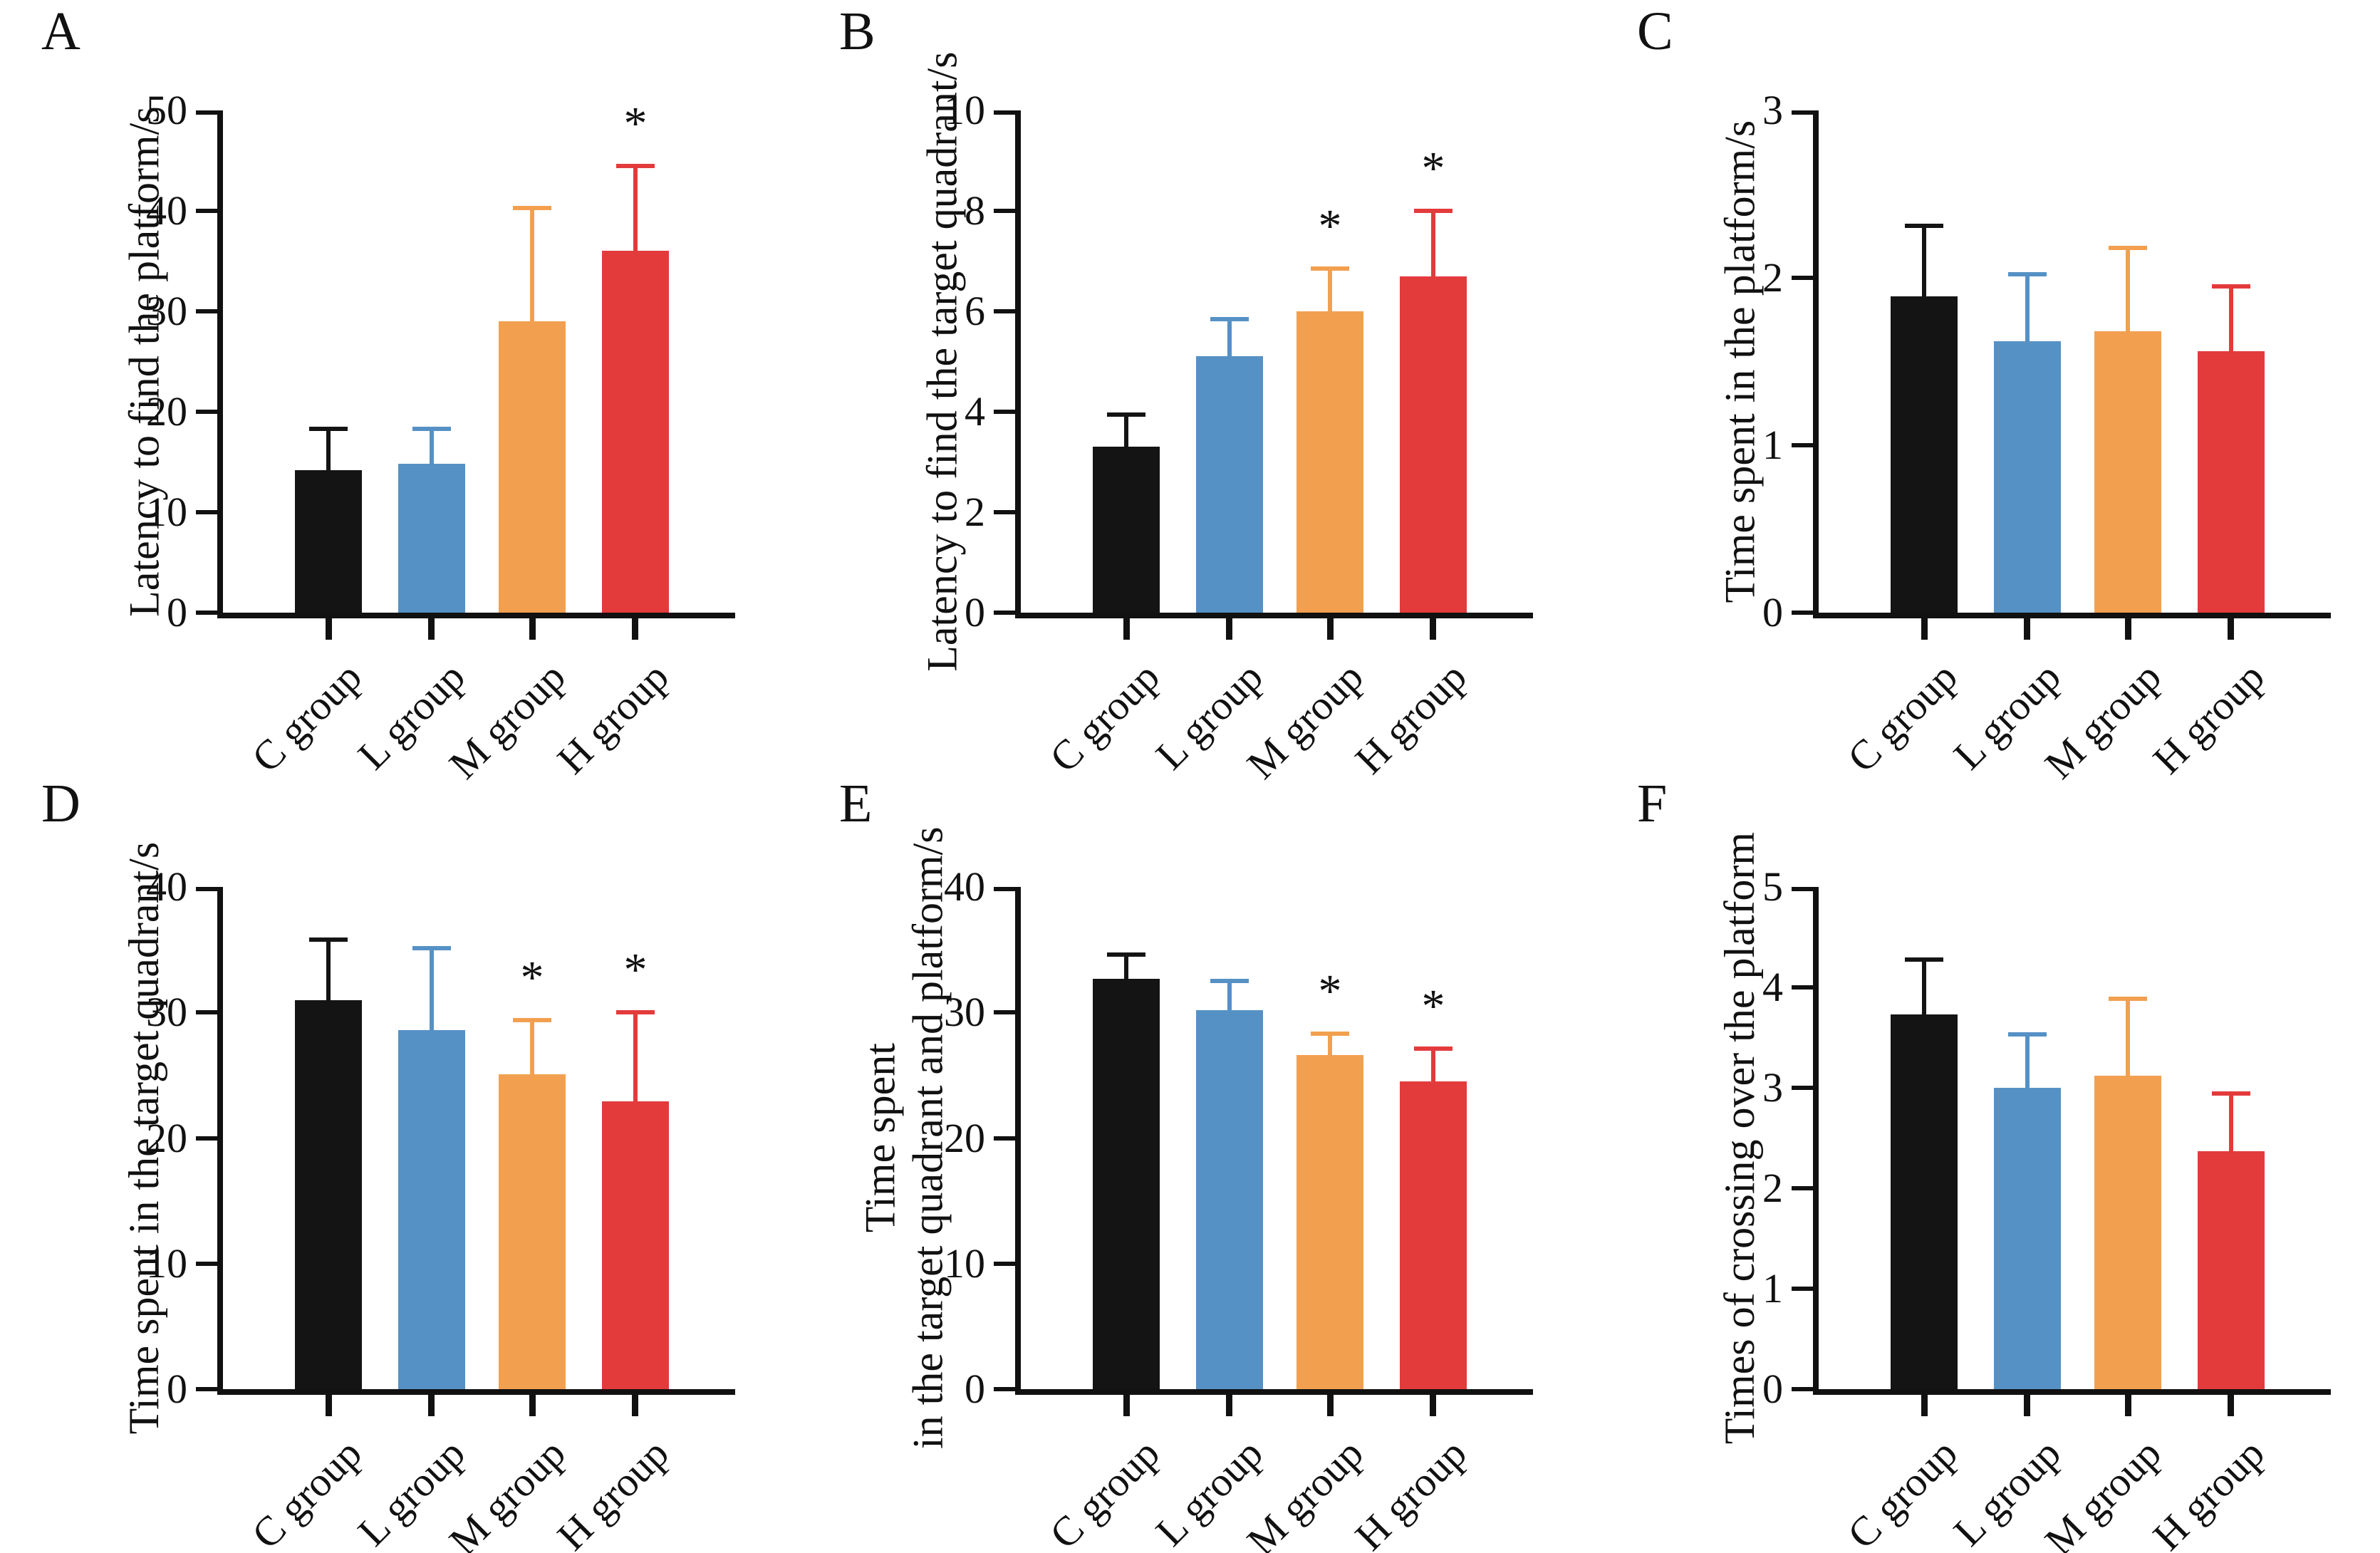  What do you see at coordinates (144, 362) in the screenshot?
I see `y-axis-title: Latency to find the platform/s` at bounding box center [144, 362].